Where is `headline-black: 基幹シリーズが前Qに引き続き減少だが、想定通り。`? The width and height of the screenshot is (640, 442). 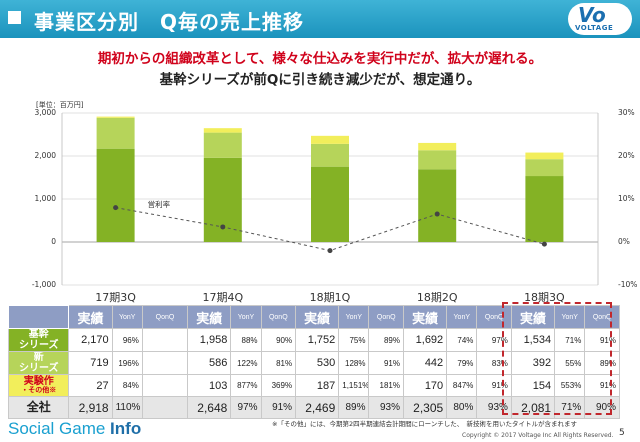 headline-black: 基幹シリーズが前Qに引き続き減少だが、想定通り。 is located at coordinates (320, 80).